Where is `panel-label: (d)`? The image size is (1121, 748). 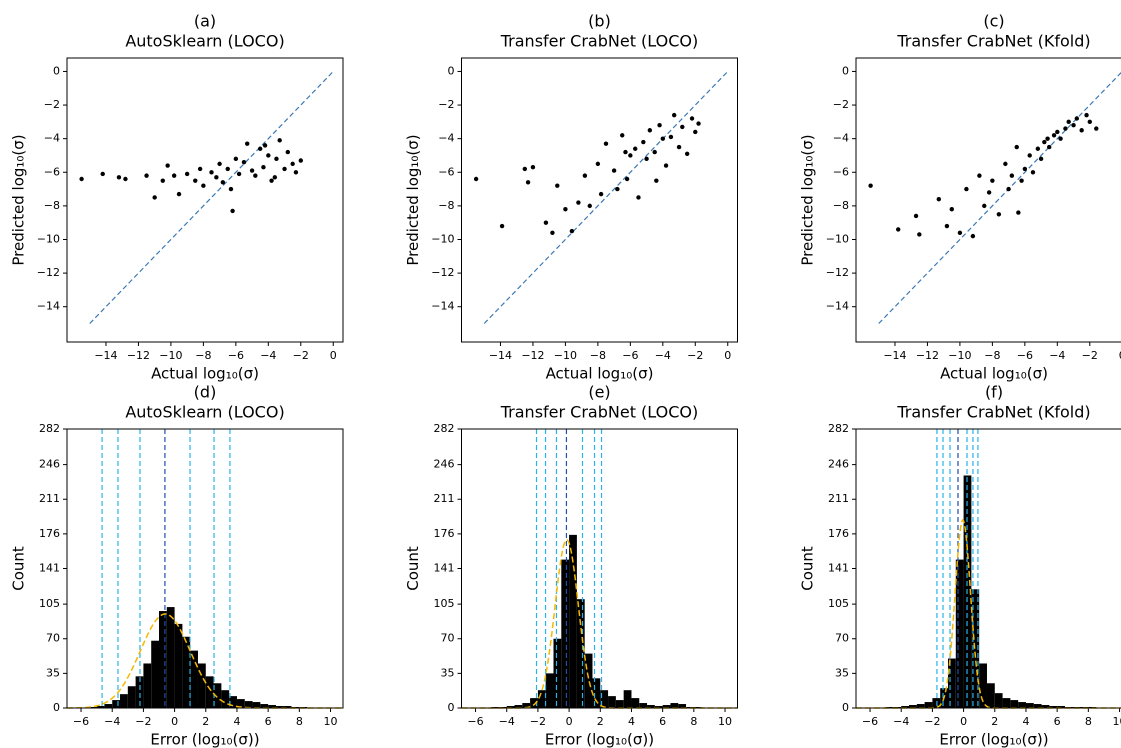 panel-label: (d) is located at coordinates (205, 392).